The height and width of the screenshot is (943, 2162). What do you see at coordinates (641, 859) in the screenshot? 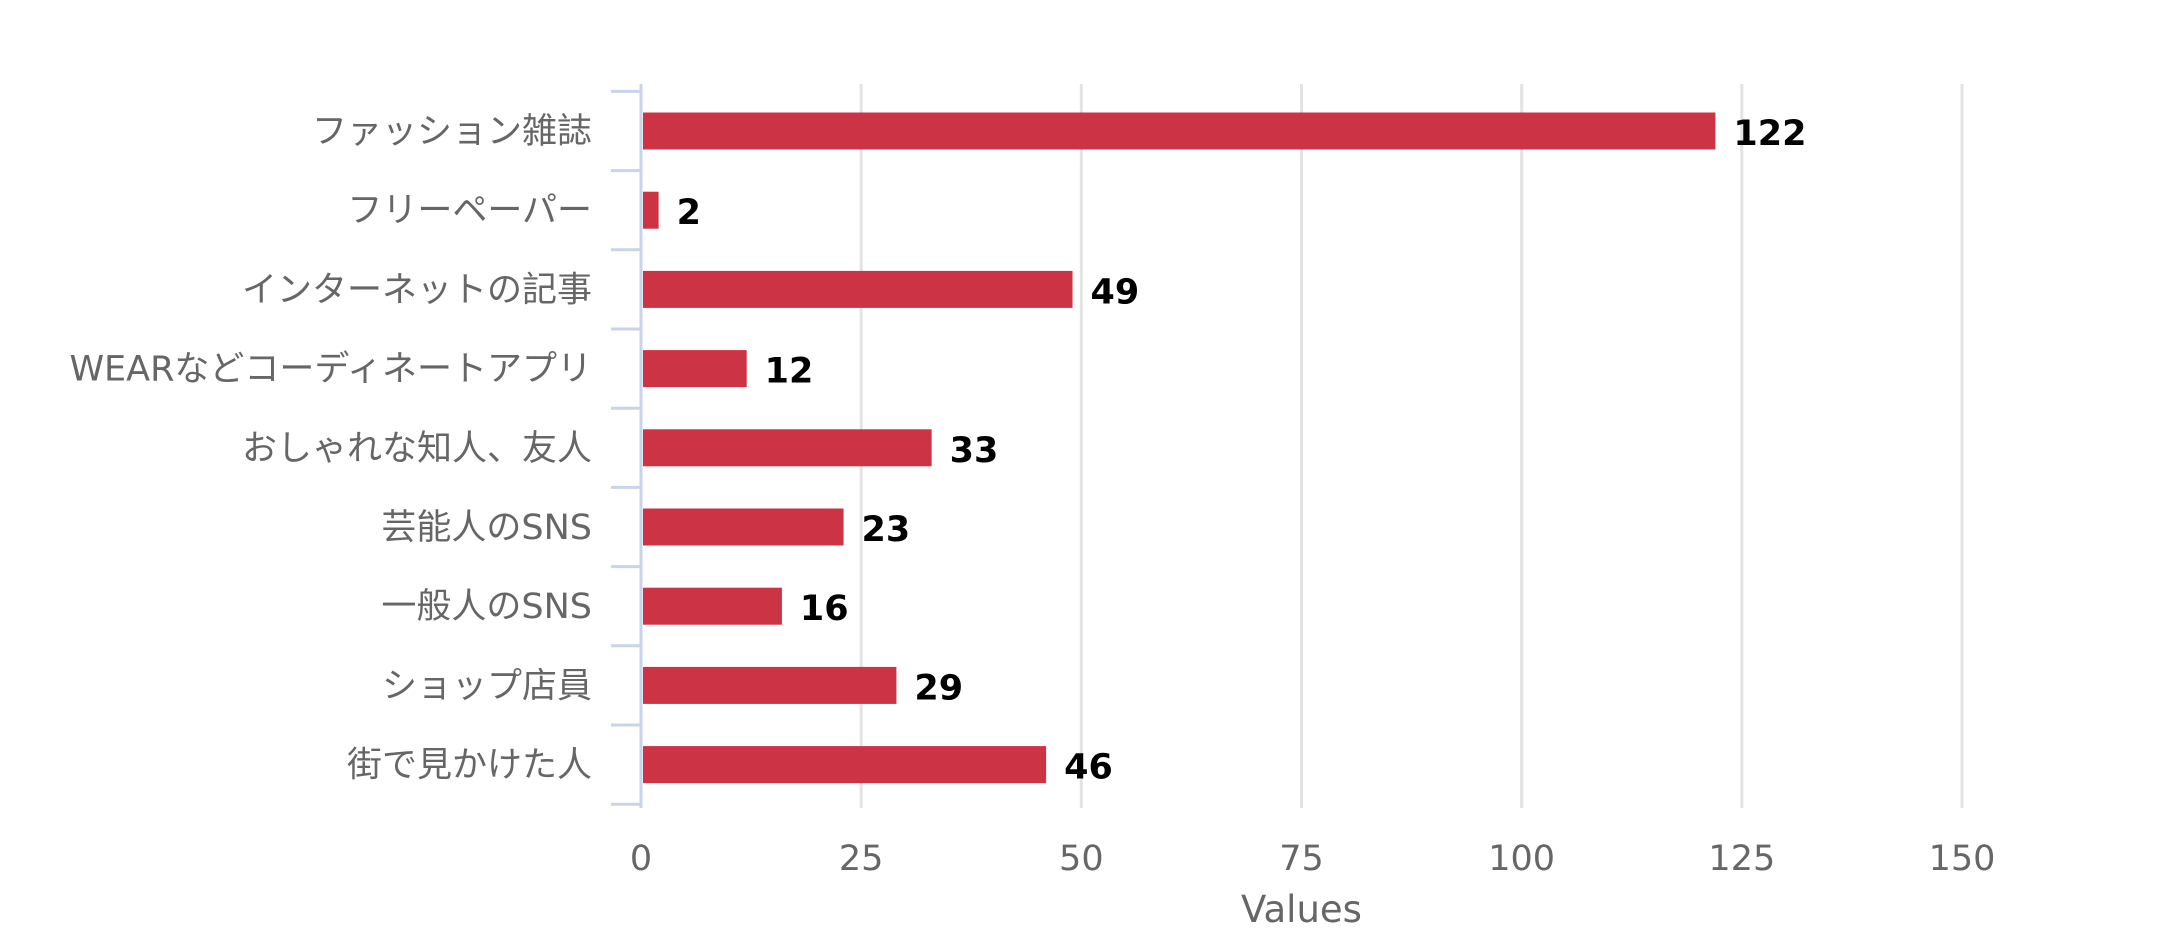
I see `x-tick-label: 0` at bounding box center [641, 859].